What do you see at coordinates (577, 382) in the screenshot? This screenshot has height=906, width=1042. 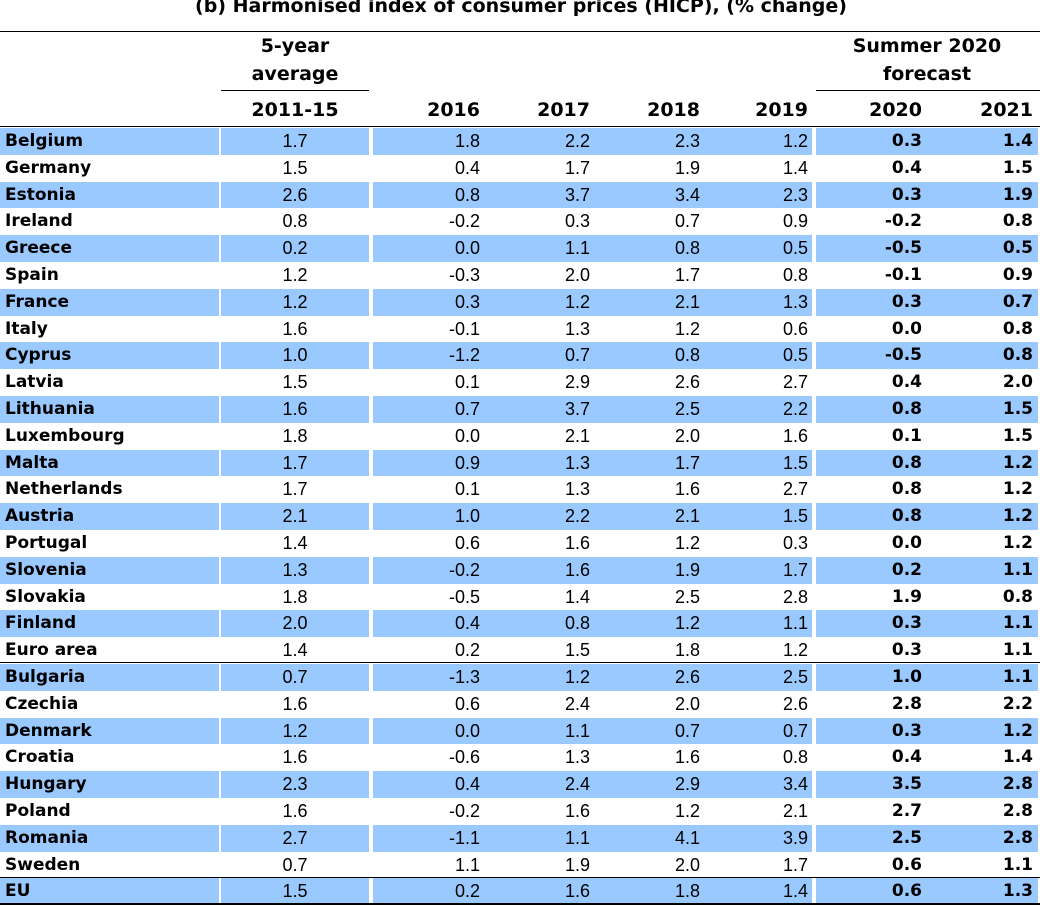 I see `value-2017: 2.9` at bounding box center [577, 382].